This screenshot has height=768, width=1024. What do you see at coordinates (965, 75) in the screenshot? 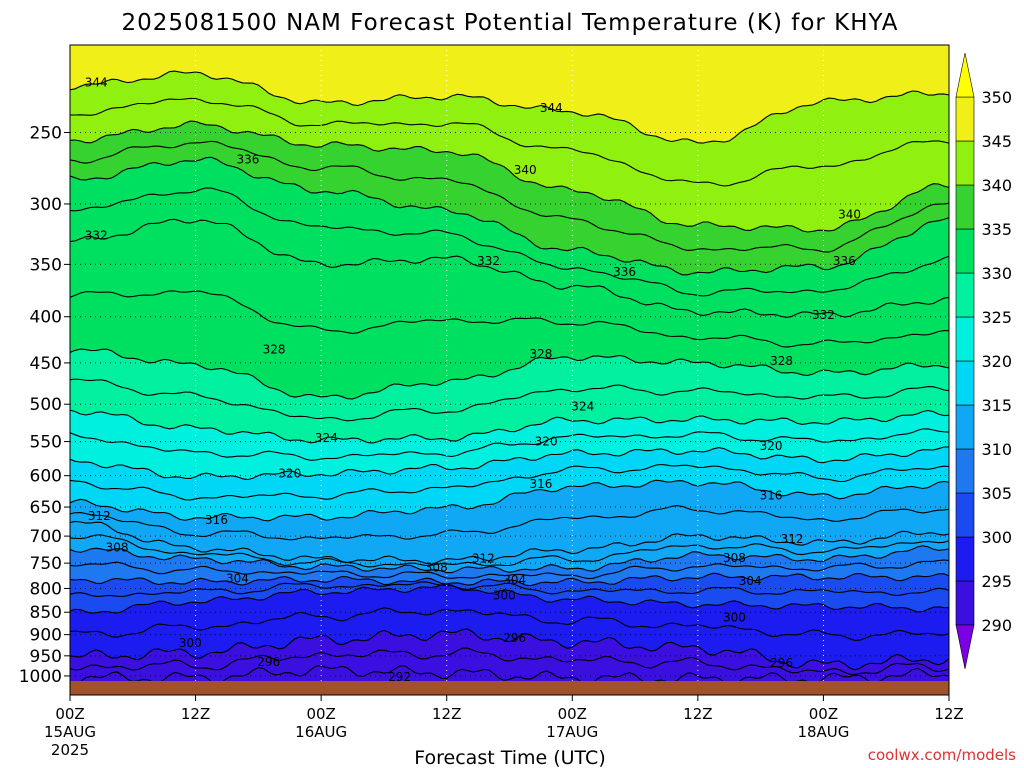
I see `colorbar-top-arrow` at bounding box center [965, 75].